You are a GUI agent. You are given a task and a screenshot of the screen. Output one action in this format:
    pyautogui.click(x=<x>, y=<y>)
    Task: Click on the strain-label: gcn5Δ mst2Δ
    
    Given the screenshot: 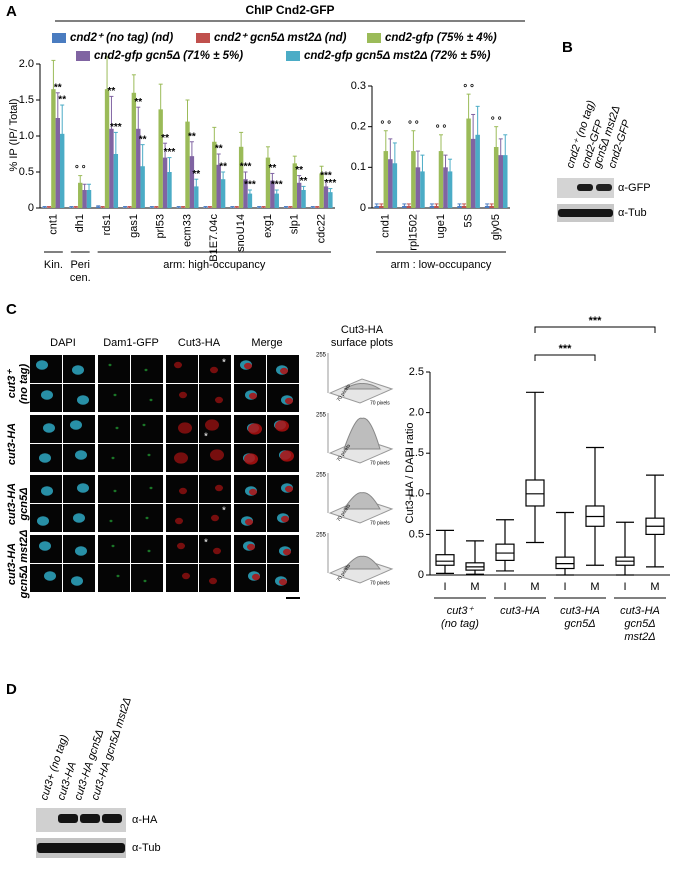 What is the action you would take?
    pyautogui.click(x=24, y=565)
    